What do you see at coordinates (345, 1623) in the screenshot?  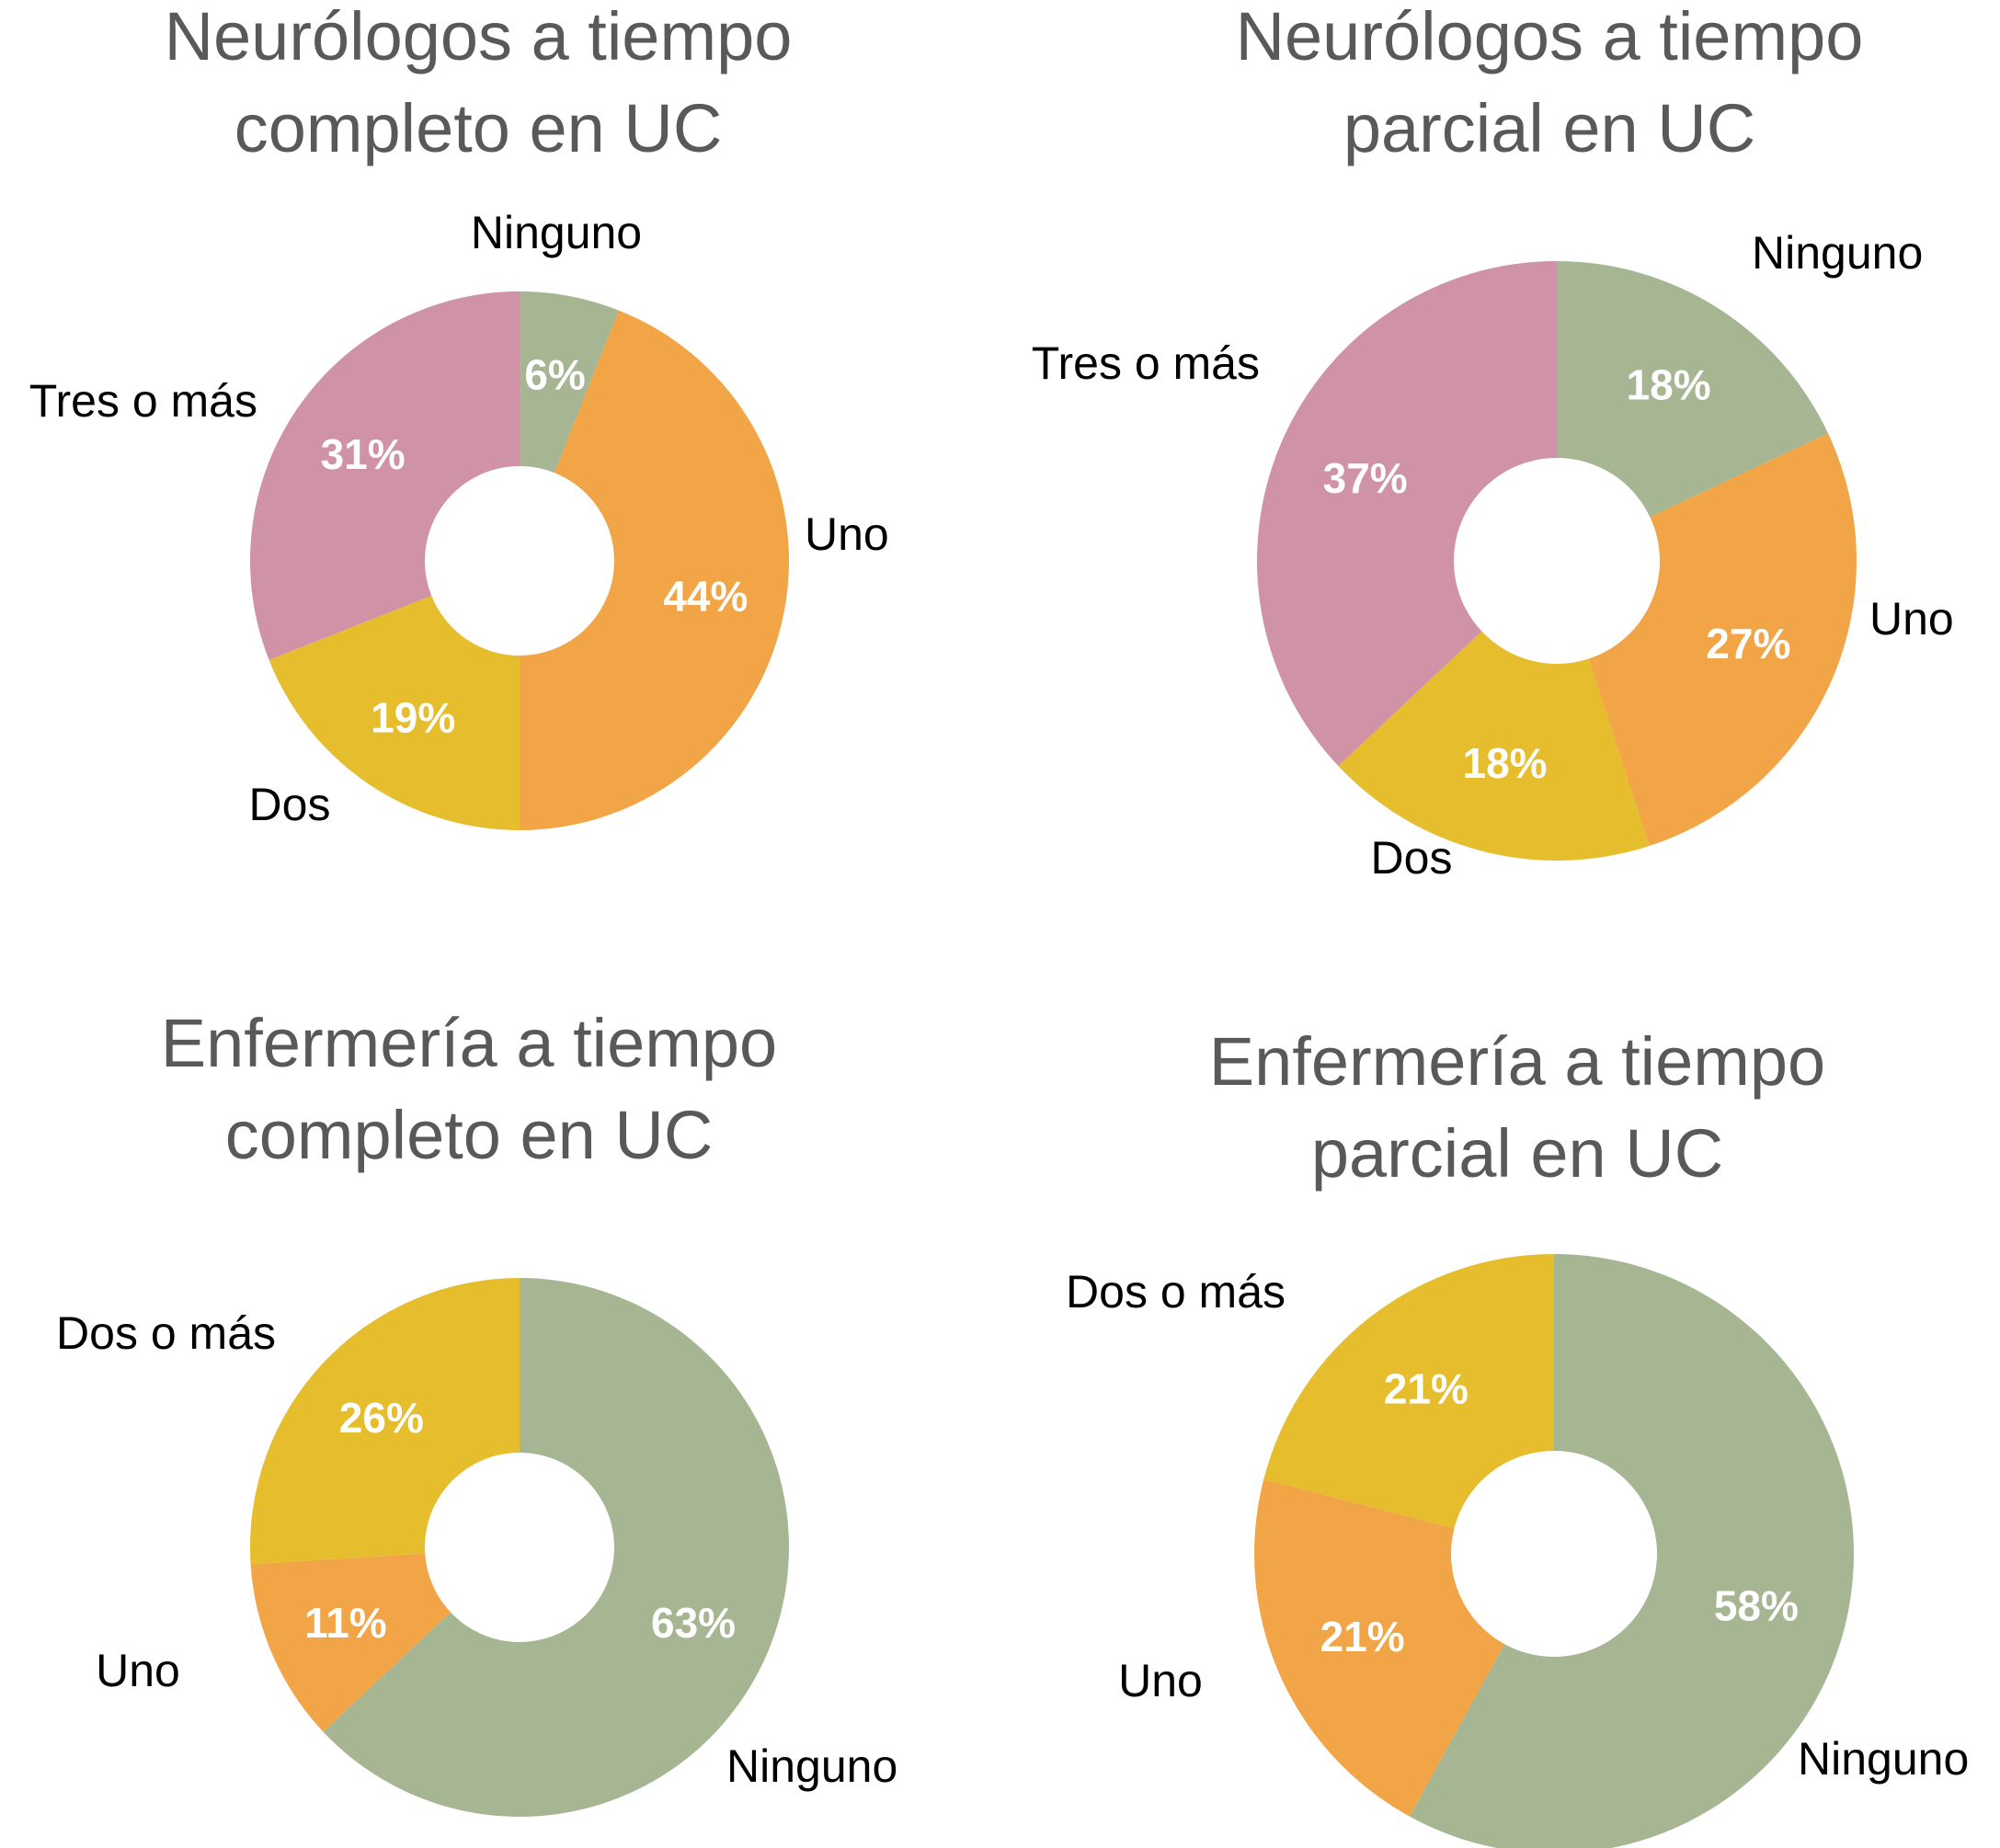 I see `data-label: 11%` at bounding box center [345, 1623].